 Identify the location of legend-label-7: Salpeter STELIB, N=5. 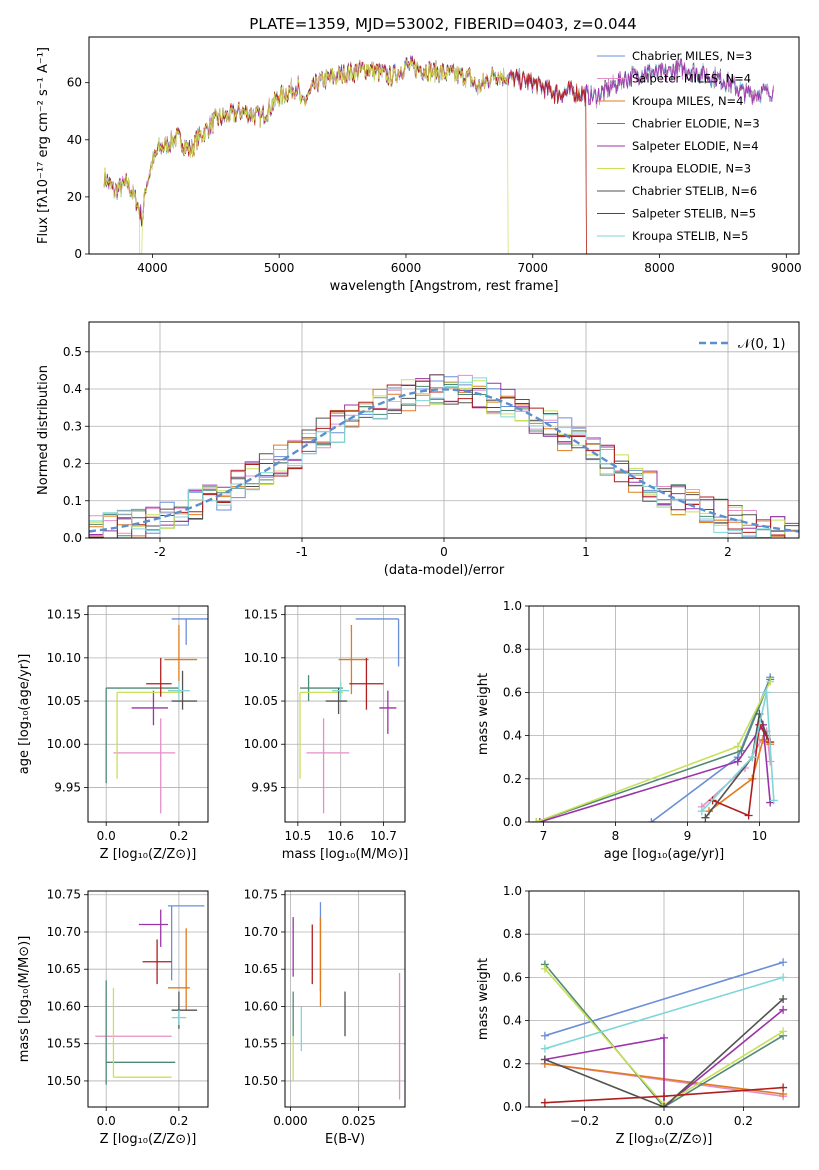
(694, 214).